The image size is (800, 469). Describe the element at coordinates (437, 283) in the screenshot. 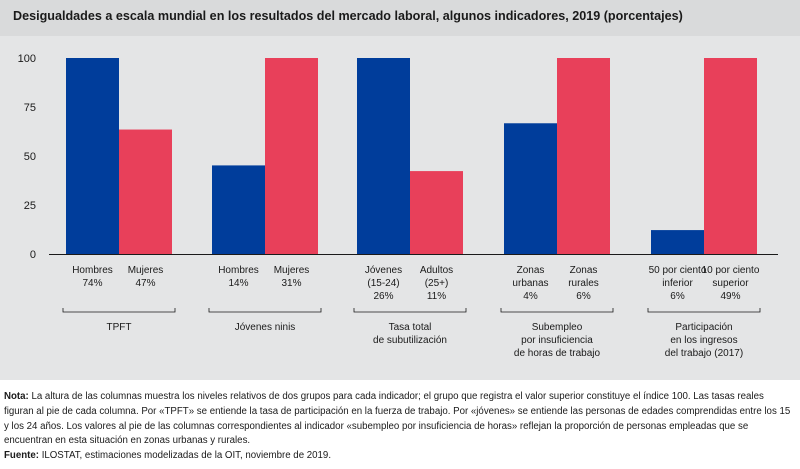

I see `category-label: (25+)` at that location.